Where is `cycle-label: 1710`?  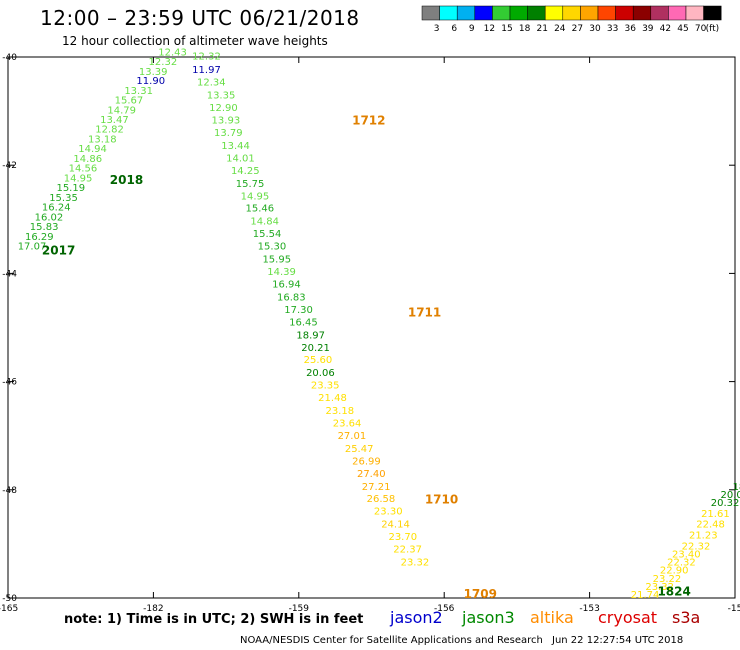 cycle-label: 1710 is located at coordinates (441, 499).